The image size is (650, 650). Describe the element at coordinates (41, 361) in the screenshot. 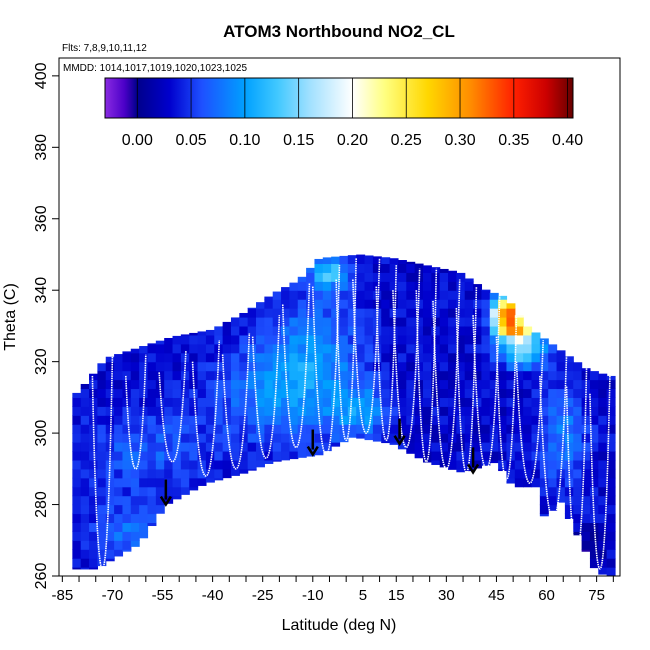

I see `y-tick-label: 320` at that location.